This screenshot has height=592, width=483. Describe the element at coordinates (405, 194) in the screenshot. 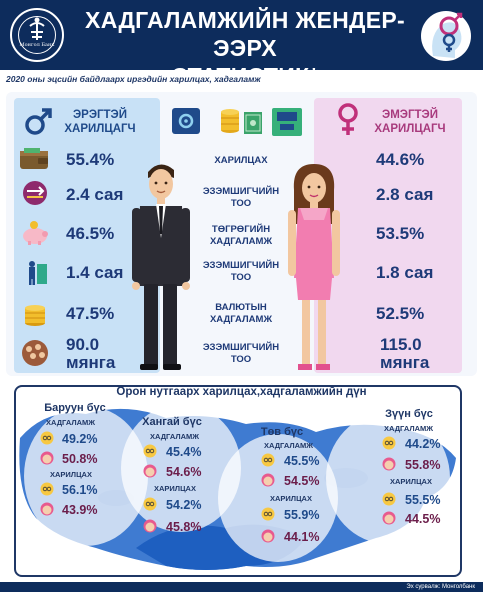

I see `female-value-account-holders: 2.8 сая` at that location.